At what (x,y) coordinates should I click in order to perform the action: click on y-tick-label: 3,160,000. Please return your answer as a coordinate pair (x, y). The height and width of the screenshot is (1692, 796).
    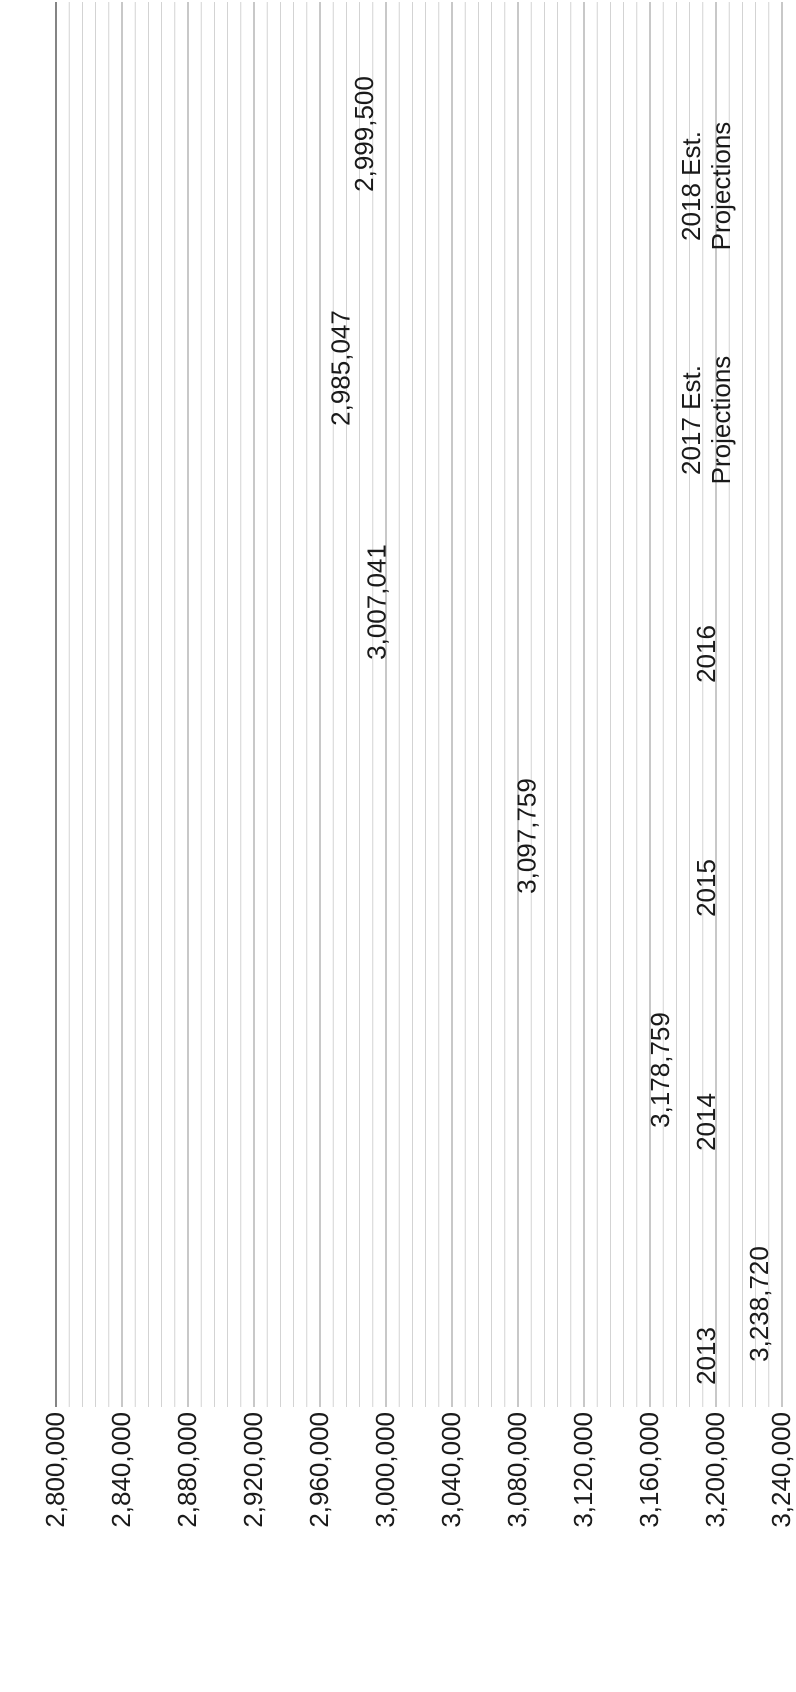
    Looking at the image, I should click on (649, 1470).